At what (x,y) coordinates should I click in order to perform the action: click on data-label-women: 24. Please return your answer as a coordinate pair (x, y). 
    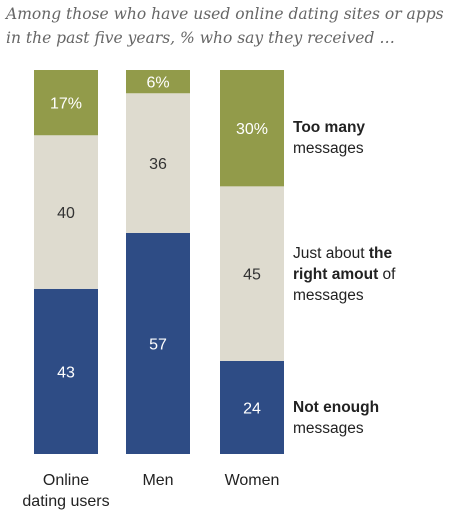
    Looking at the image, I should click on (252, 408).